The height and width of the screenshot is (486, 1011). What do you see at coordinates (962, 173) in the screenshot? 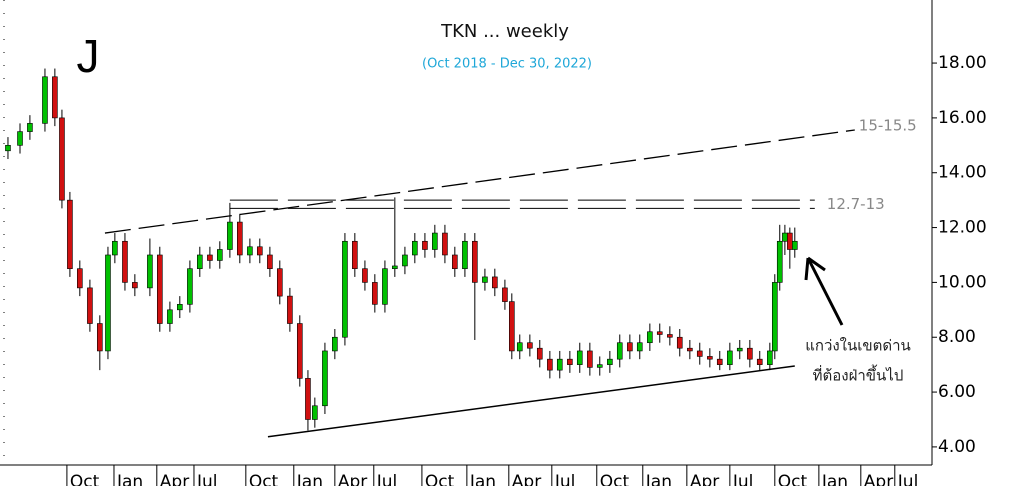
I see `y-tick-label: 14.00` at bounding box center [962, 173].